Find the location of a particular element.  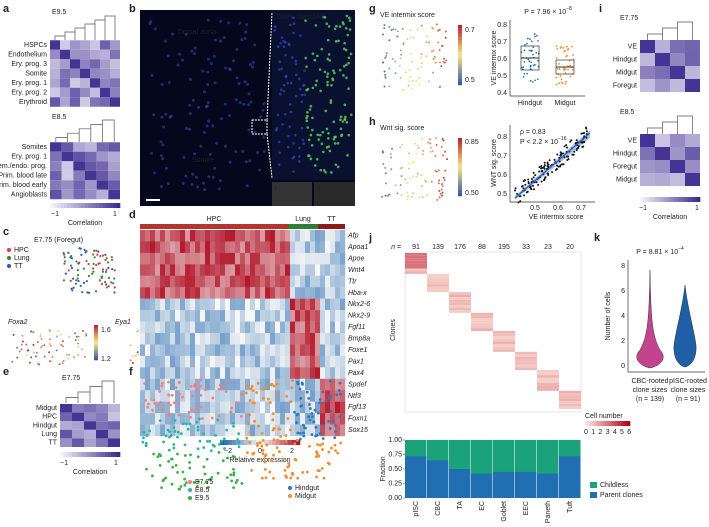

legend-label: Hindgut is located at coordinates (307, 488).